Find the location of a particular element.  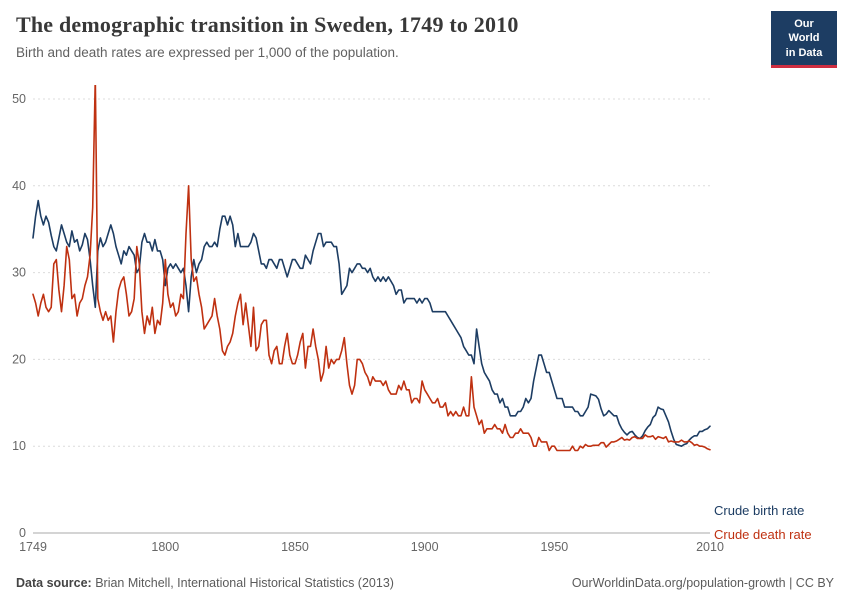

x-tick-label: 1749 is located at coordinates (33, 547).